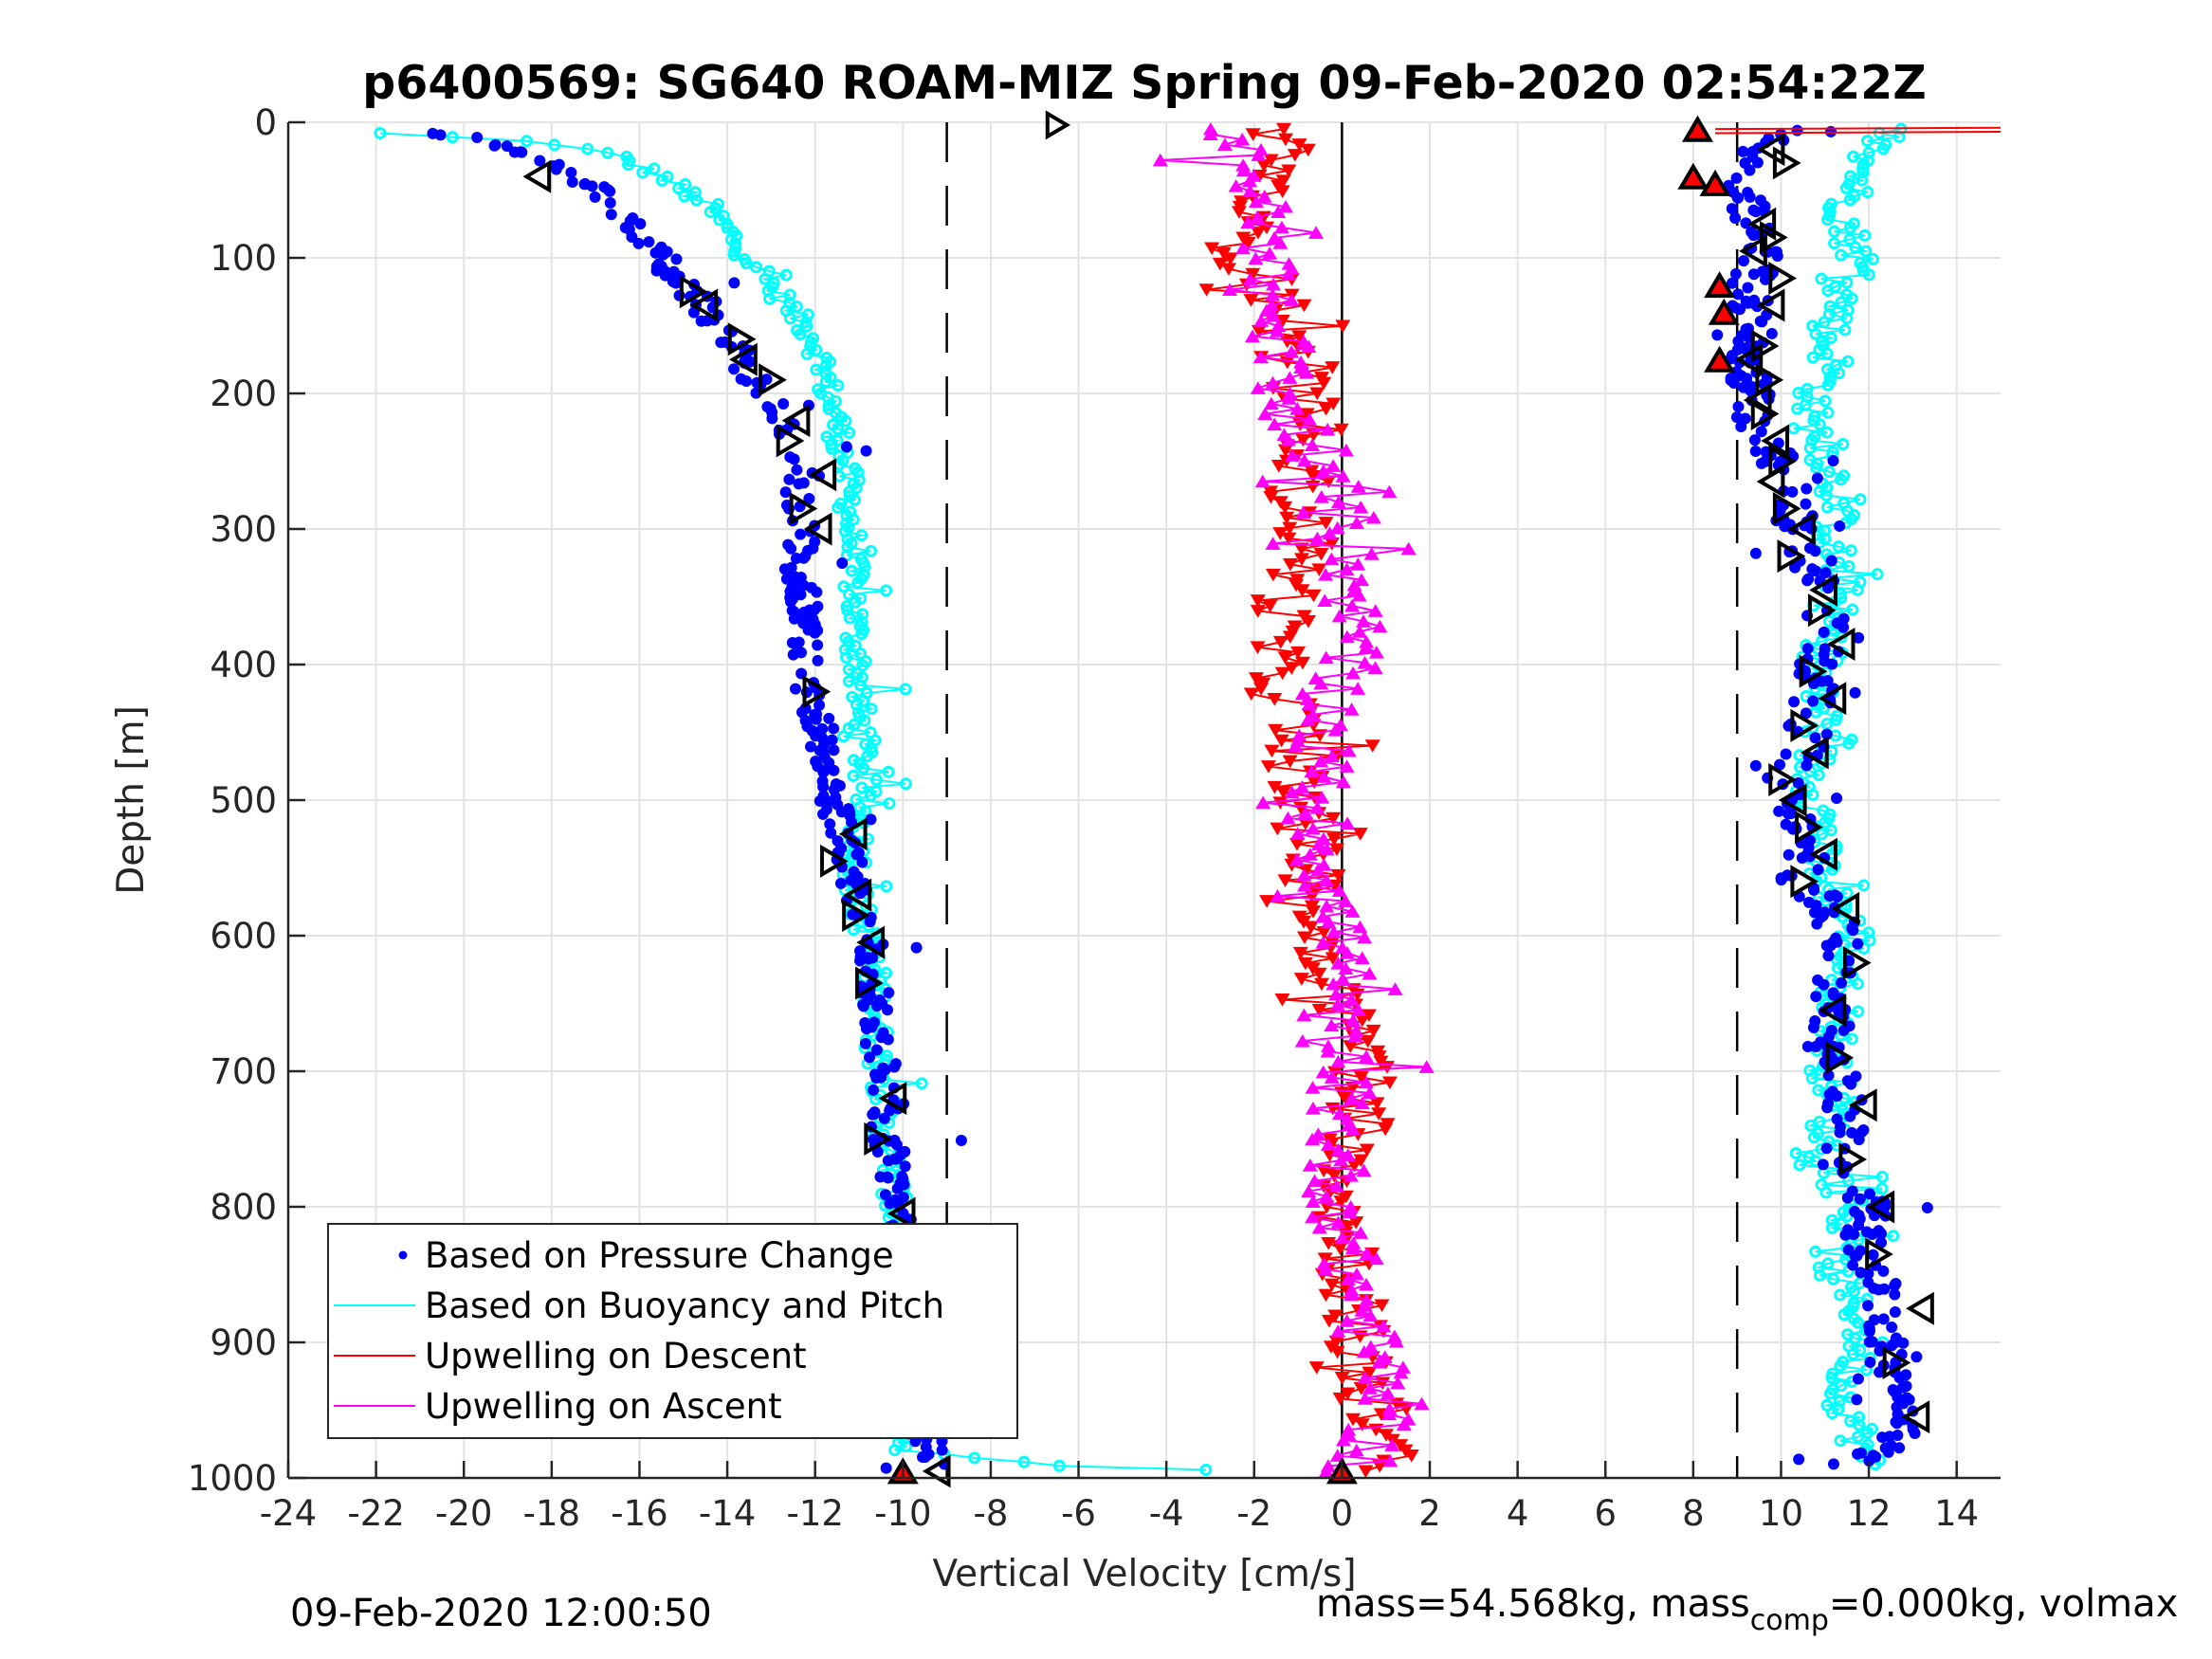 The width and height of the screenshot is (2212, 1659). I want to click on x-tick-label: -22, so click(375, 1513).